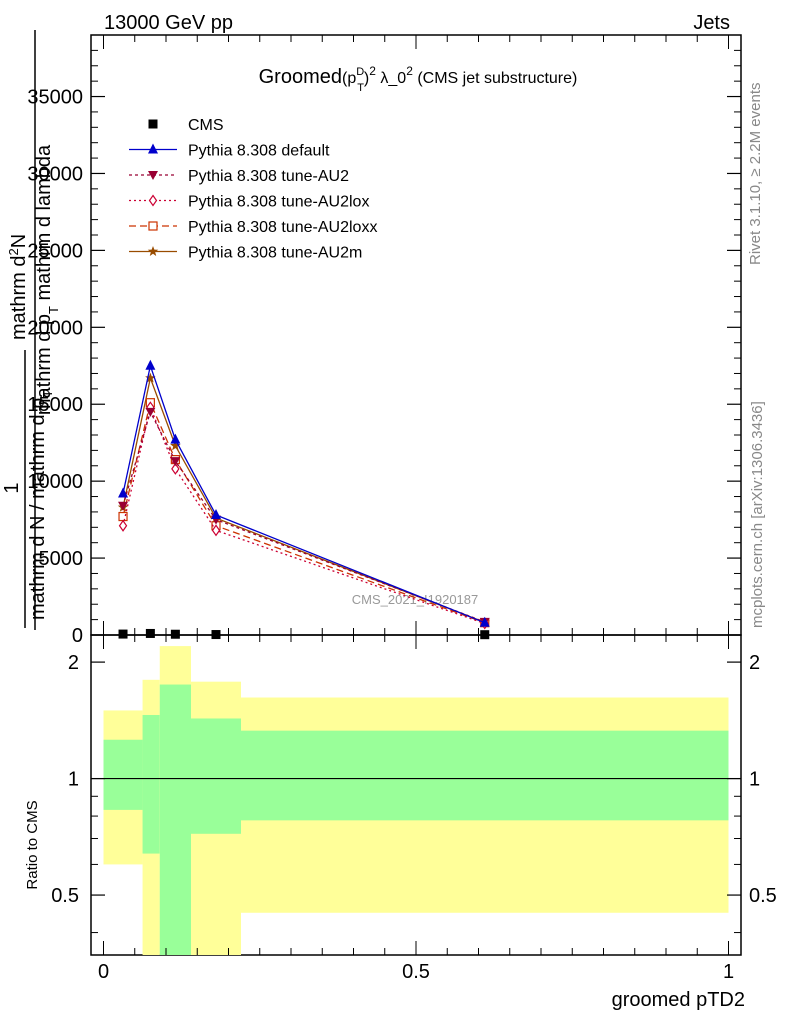  What do you see at coordinates (47, 279) in the screenshot?
I see `svg-text: mathrm d pT mathrm d lambda` at bounding box center [47, 279].